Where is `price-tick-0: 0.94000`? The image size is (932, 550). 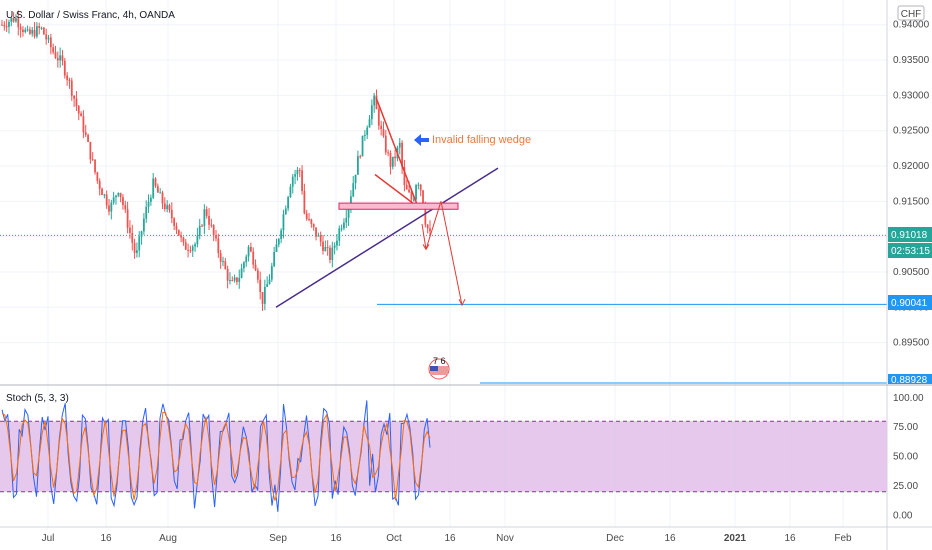
price-tick-0: 0.94000 is located at coordinates (911, 25).